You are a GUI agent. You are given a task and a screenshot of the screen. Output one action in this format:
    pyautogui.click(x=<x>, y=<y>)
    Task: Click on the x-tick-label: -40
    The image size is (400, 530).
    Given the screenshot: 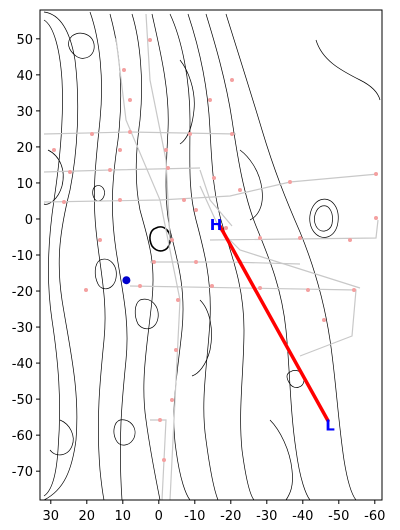 What is the action you would take?
    pyautogui.click(x=302, y=516)
    